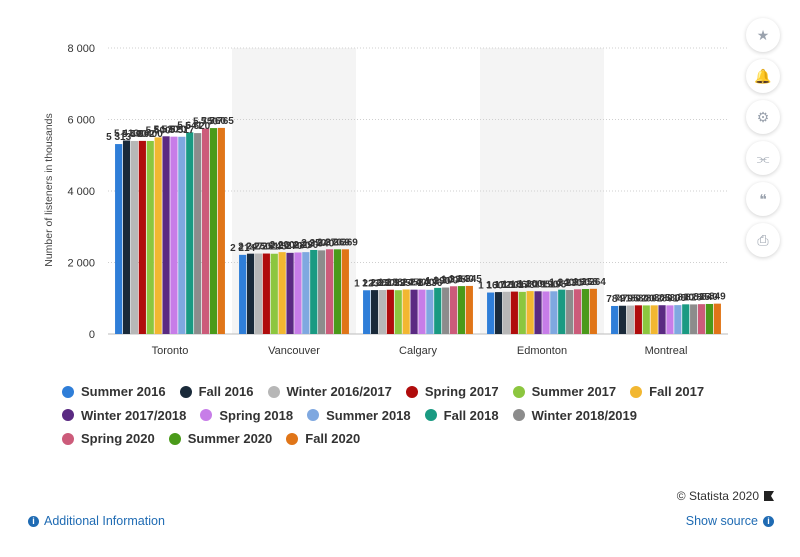 The width and height of the screenshot is (800, 557). Describe the element at coordinates (574, 415) in the screenshot. I see `legend-item: Winter 2018/2019` at that location.